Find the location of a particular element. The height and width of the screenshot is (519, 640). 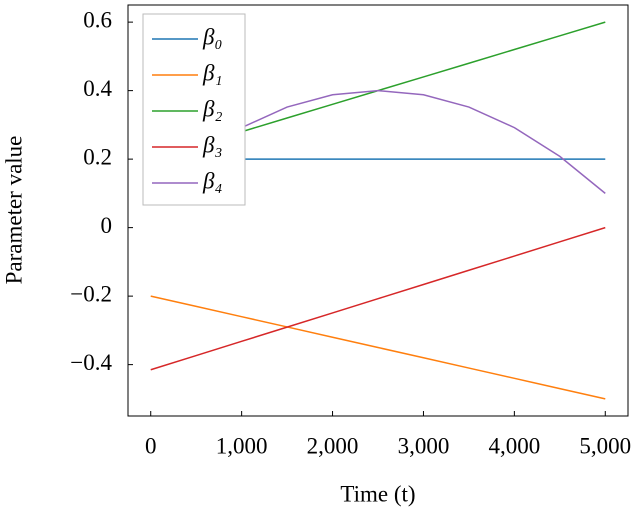

legend-label: β₃ is located at coordinates (212, 144).